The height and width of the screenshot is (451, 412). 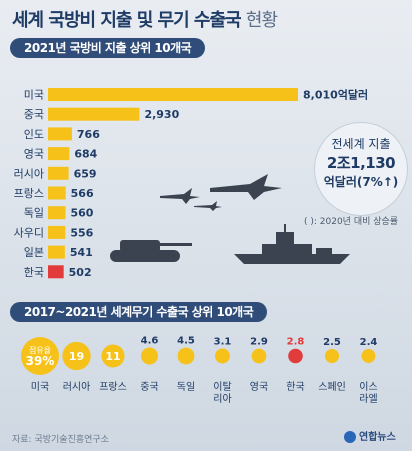 I want to click on bar-category-label: 인도, so click(x=34, y=134).